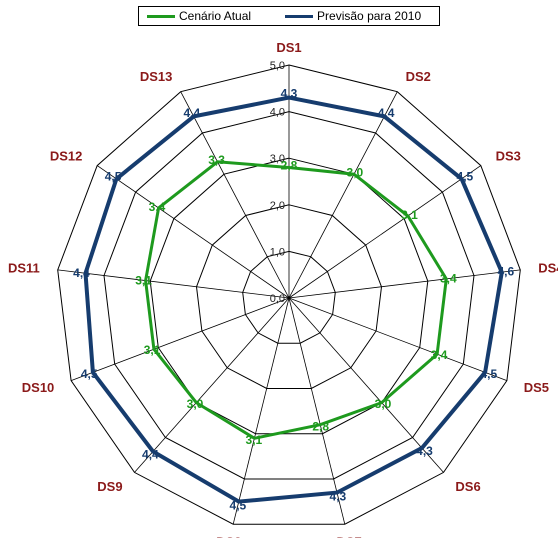 The width and height of the screenshot is (558, 538). Describe the element at coordinates (228, 536) in the screenshot. I see `category-label: DS8` at that location.